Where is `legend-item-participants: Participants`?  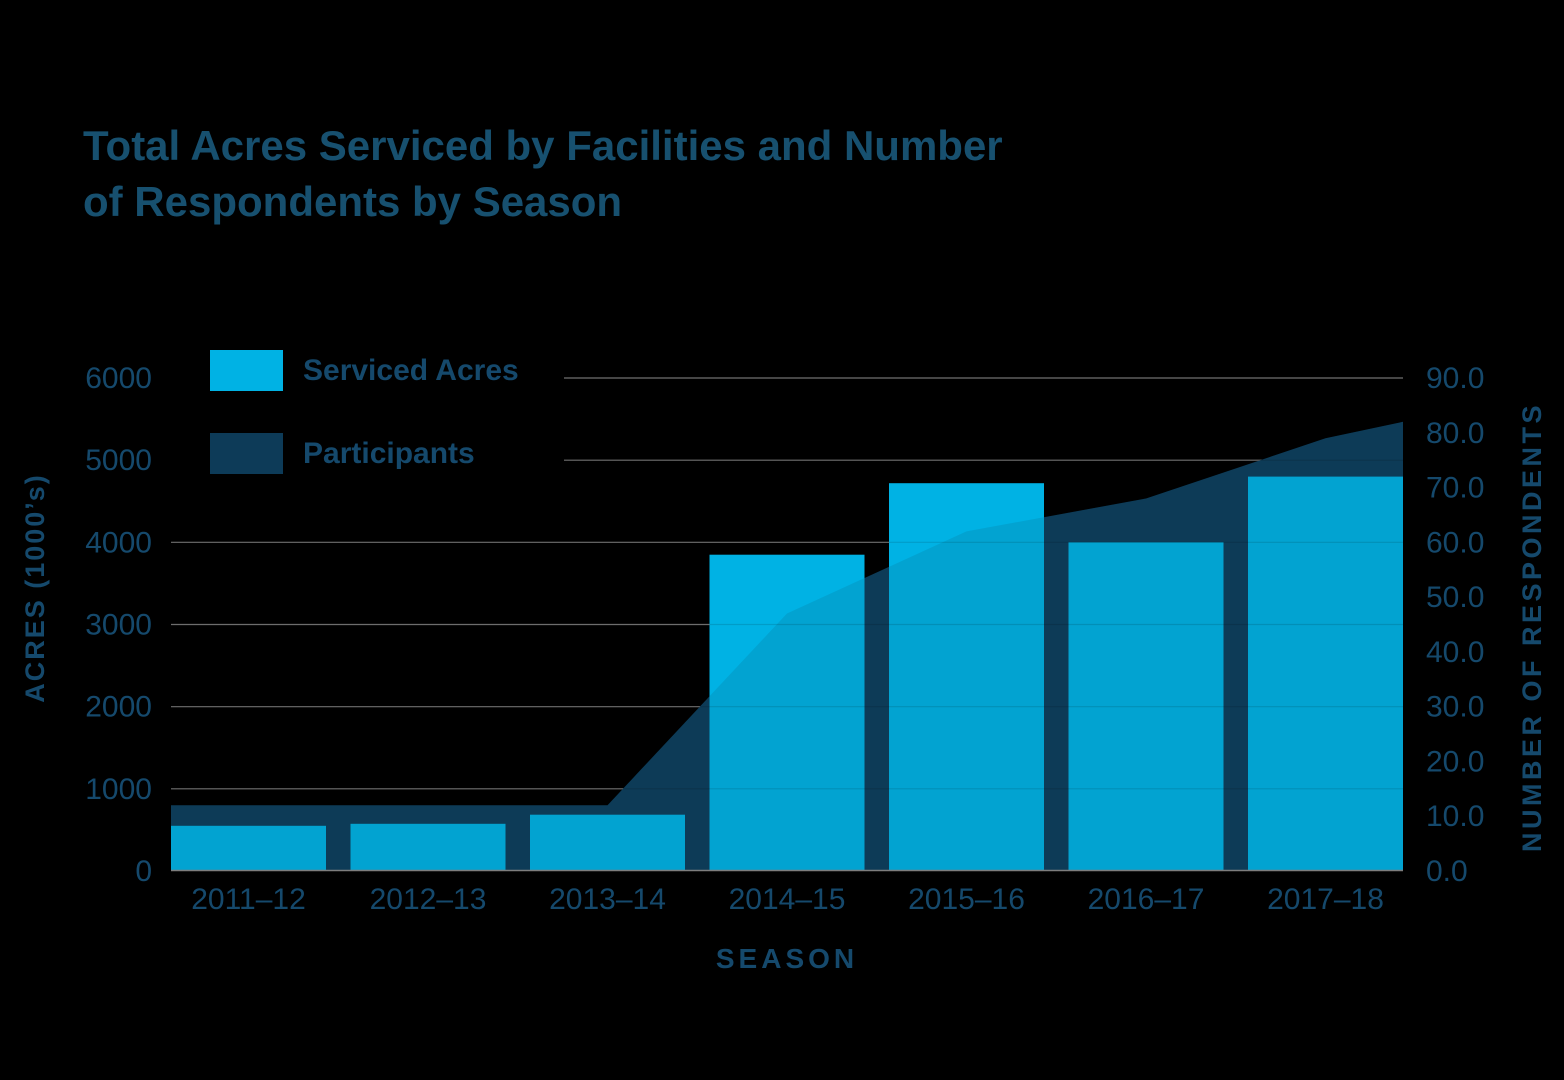 legend-item-participants: Participants is located at coordinates (342, 453).